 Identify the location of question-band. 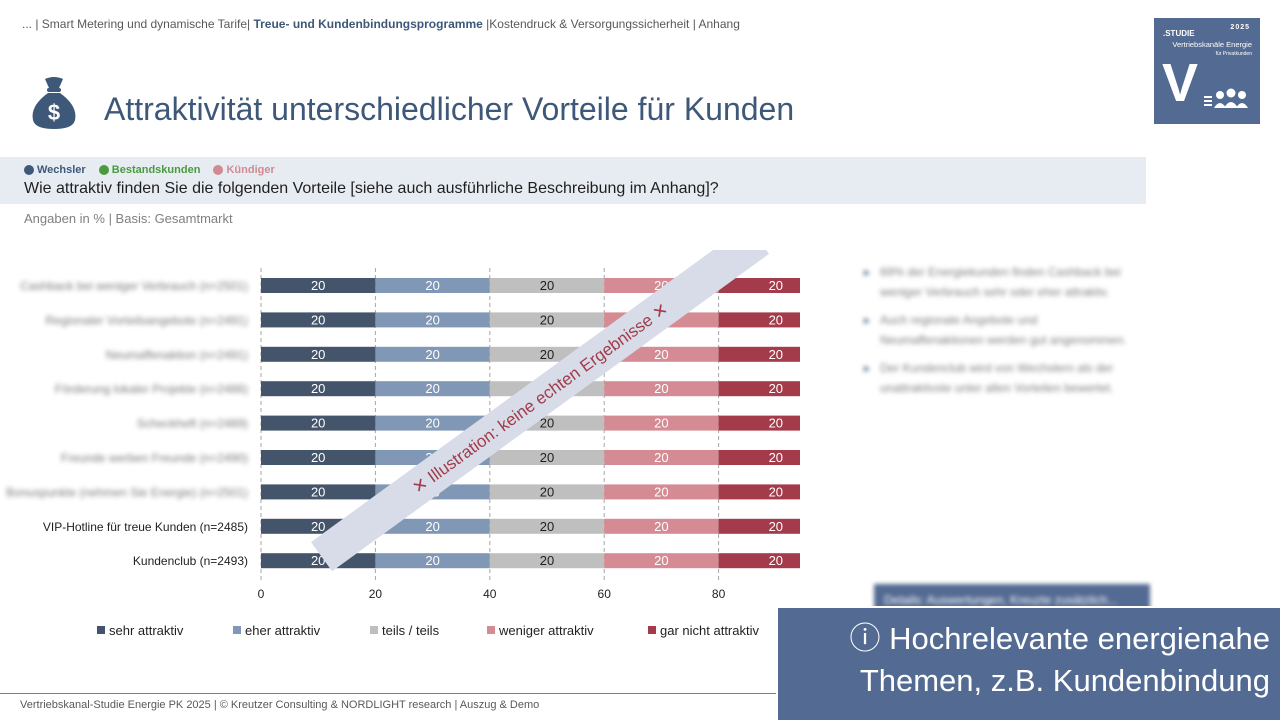
(573, 180).